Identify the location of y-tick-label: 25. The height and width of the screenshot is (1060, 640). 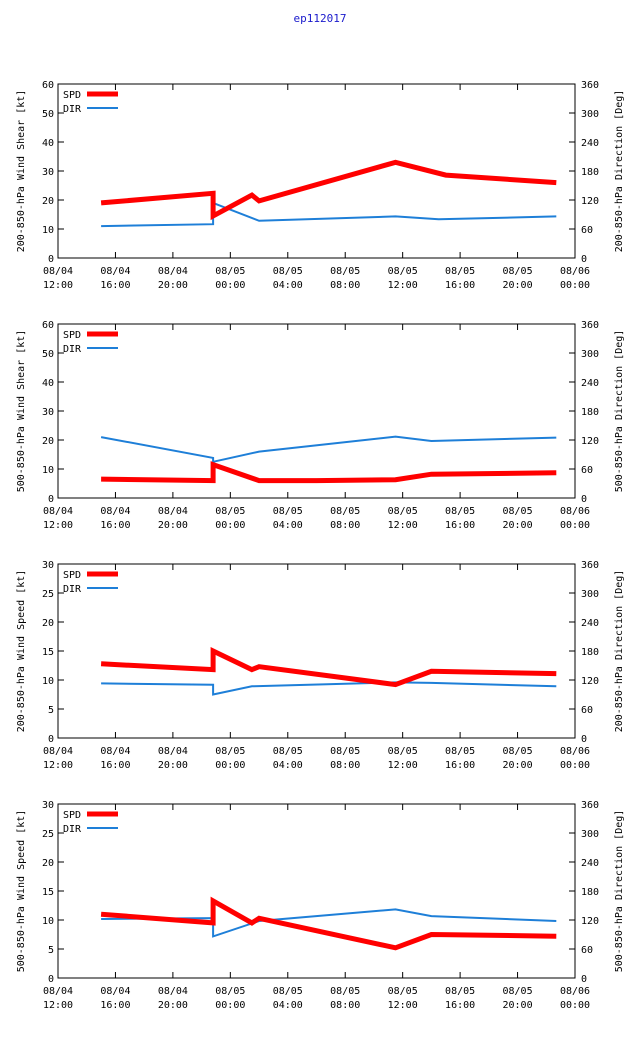
(48, 834).